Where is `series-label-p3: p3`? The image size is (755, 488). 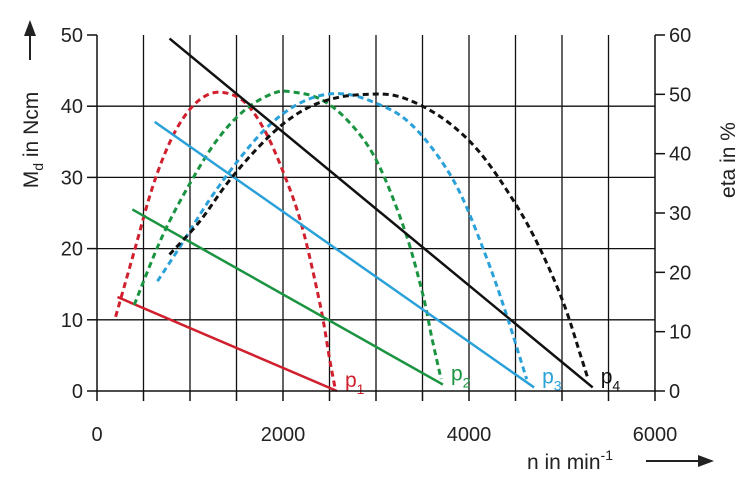
series-label-p3: p3 is located at coordinates (552, 379).